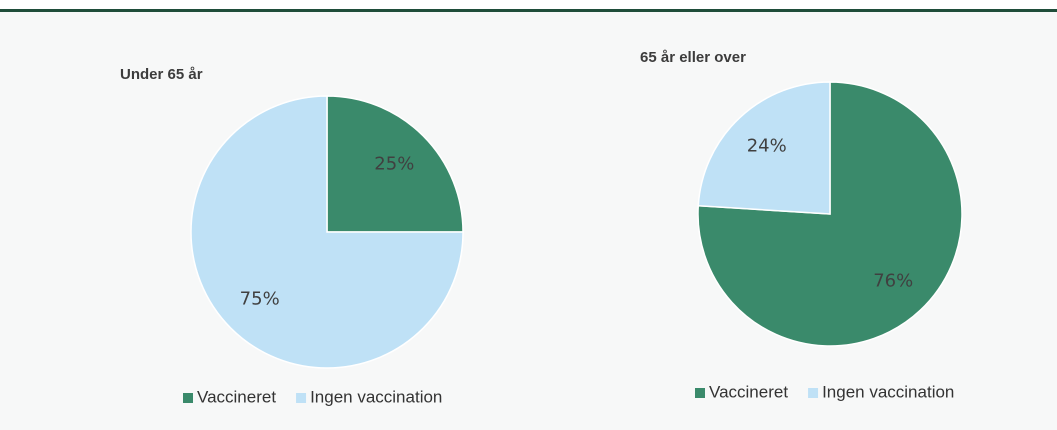 This screenshot has width=1057, height=430. Describe the element at coordinates (260, 298) in the screenshot. I see `data-label: 75%` at that location.